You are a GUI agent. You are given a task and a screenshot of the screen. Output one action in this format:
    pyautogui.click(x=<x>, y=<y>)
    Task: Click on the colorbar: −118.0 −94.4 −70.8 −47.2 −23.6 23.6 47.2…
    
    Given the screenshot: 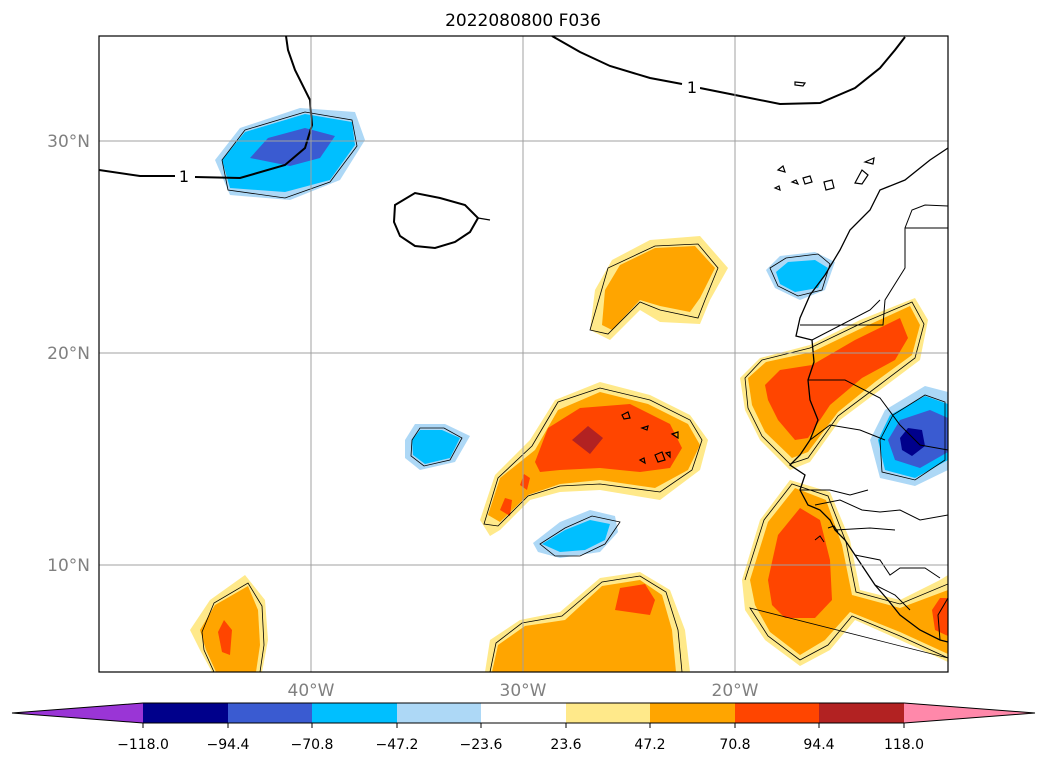 What is the action you would take?
    pyautogui.click(x=523, y=727)
    